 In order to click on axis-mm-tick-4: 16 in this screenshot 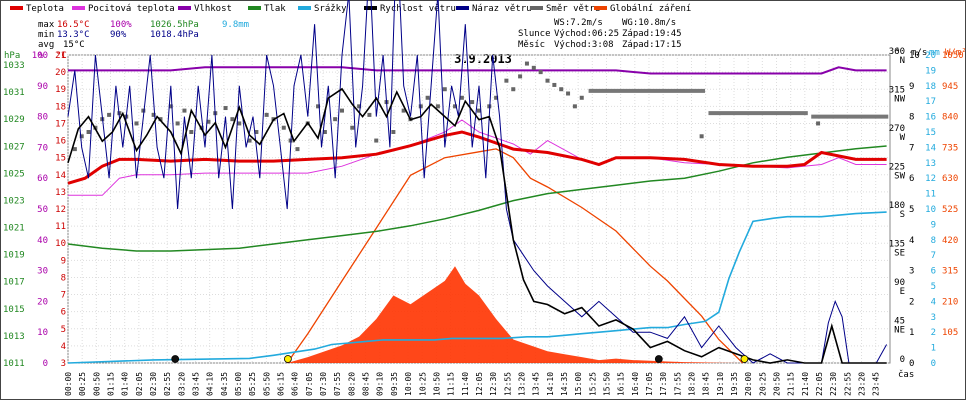, I will do `click(930, 118)`.